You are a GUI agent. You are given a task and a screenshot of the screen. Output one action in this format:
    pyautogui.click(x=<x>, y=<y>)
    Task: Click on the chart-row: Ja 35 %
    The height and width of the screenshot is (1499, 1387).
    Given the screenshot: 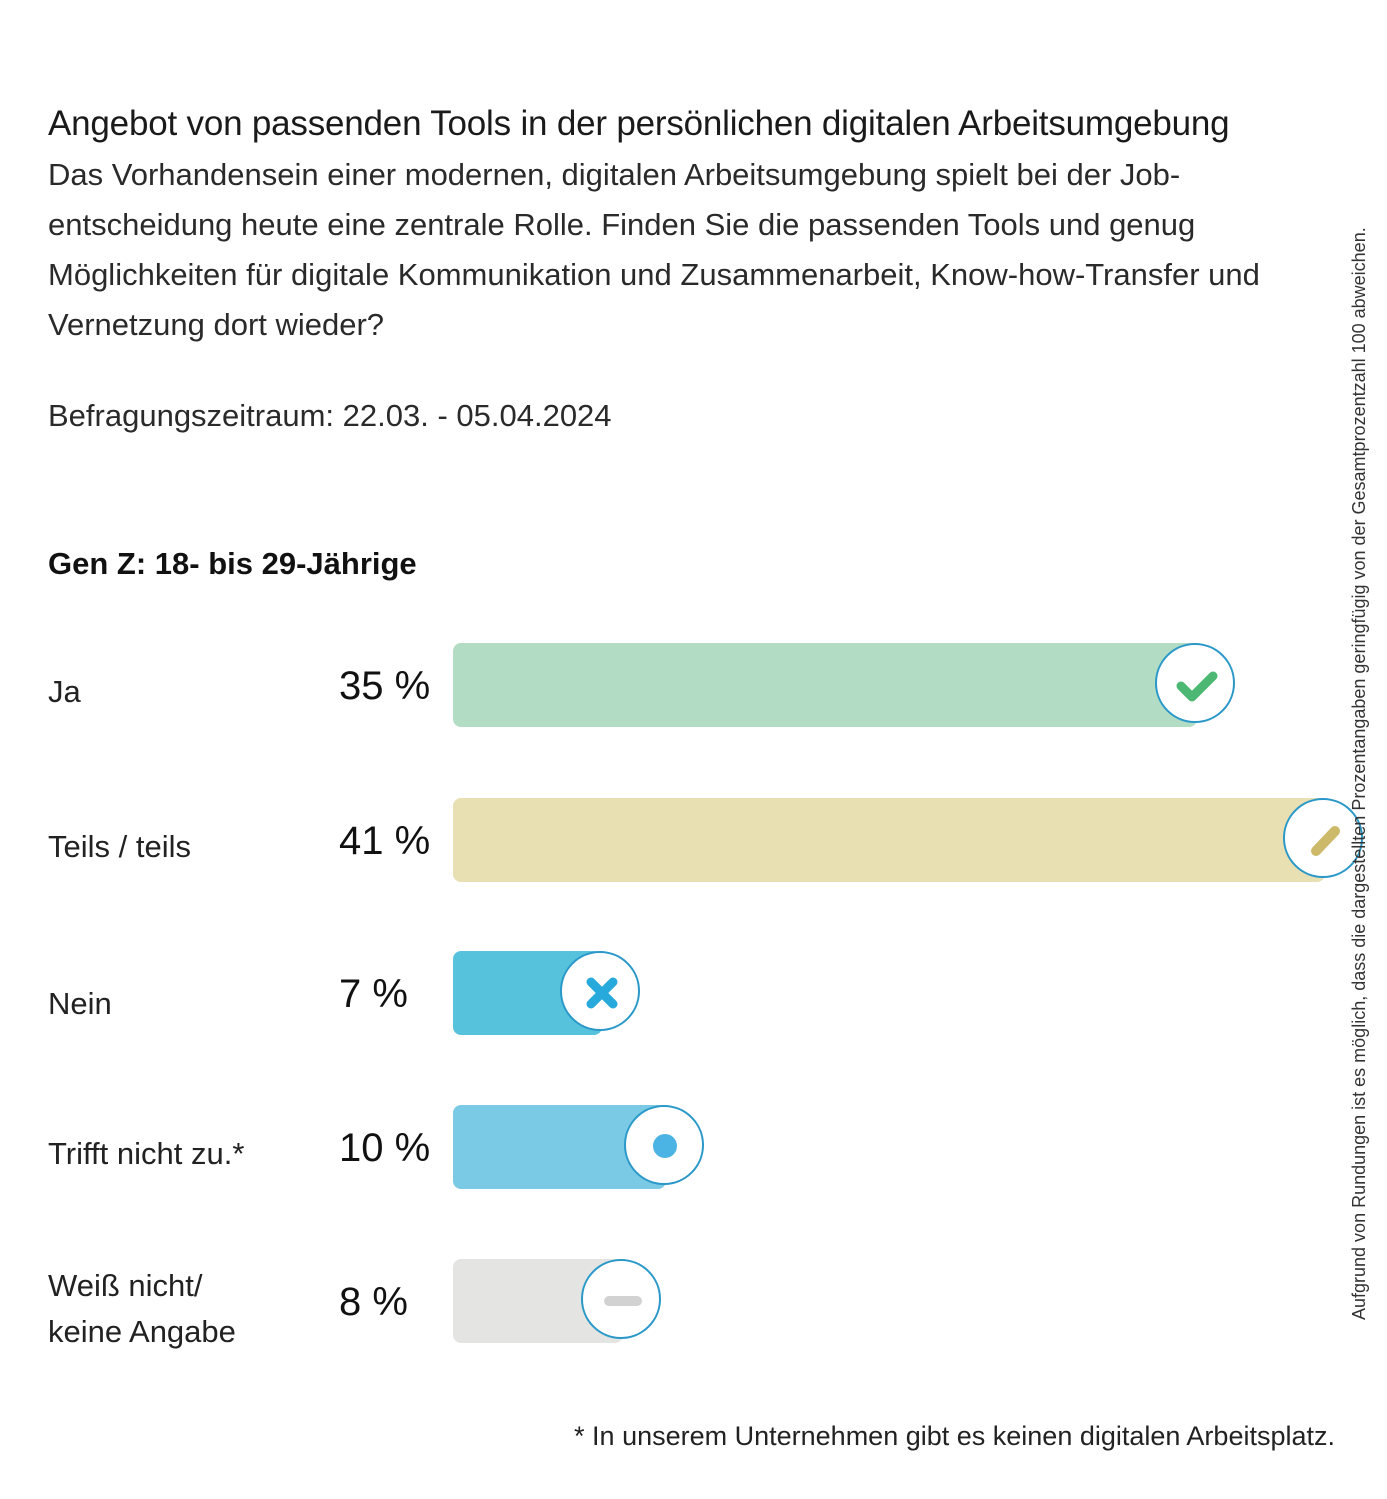 What is the action you would take?
    pyautogui.click(x=693, y=698)
    